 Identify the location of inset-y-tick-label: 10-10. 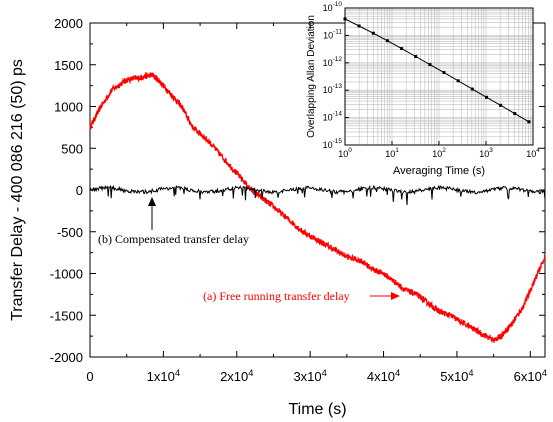
(333, 7).